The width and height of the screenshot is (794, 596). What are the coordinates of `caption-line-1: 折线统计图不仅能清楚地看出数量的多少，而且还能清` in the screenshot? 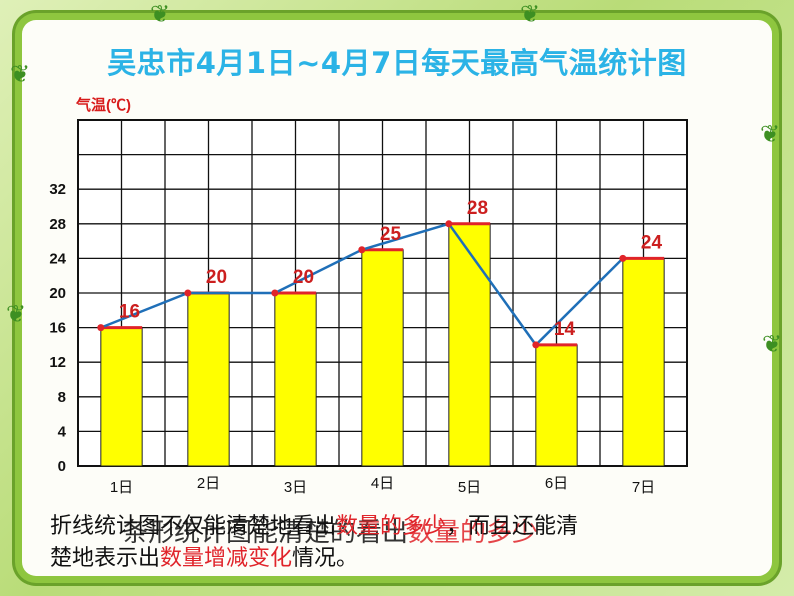 It's located at (314, 524).